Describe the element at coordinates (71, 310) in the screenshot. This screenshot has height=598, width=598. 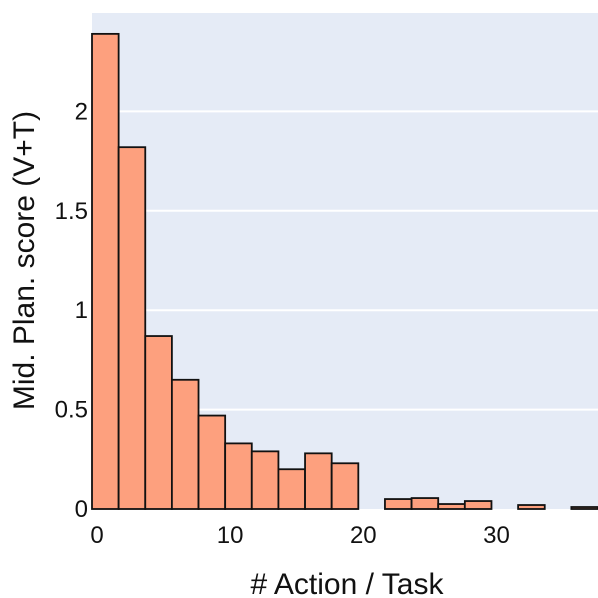
I see `y-axis-ticks: 0 0.5 1 1.5 2` at that location.